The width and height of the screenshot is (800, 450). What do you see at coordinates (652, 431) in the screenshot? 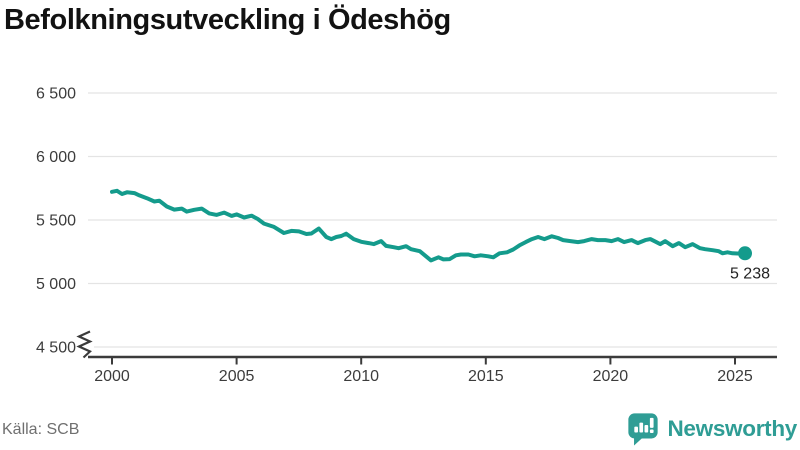
I see `logo-exclamation-dot` at bounding box center [652, 431].